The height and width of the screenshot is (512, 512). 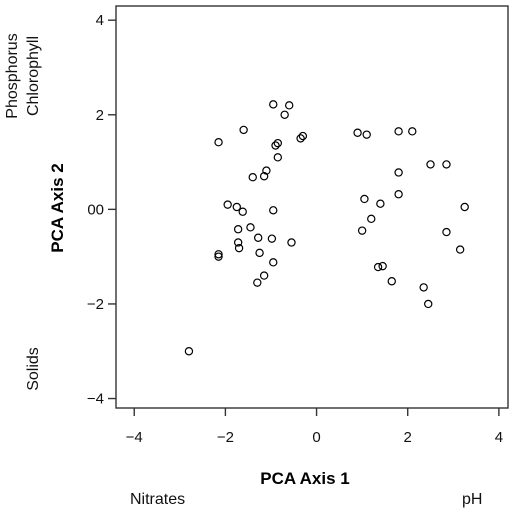 I want to click on y-top-annotation-line1: Phosphorus, so click(x=12, y=75).